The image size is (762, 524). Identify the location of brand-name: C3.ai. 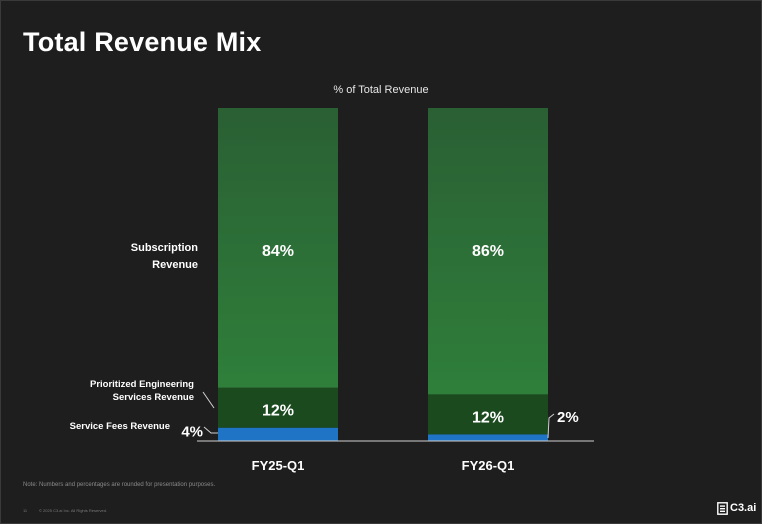
(743, 508).